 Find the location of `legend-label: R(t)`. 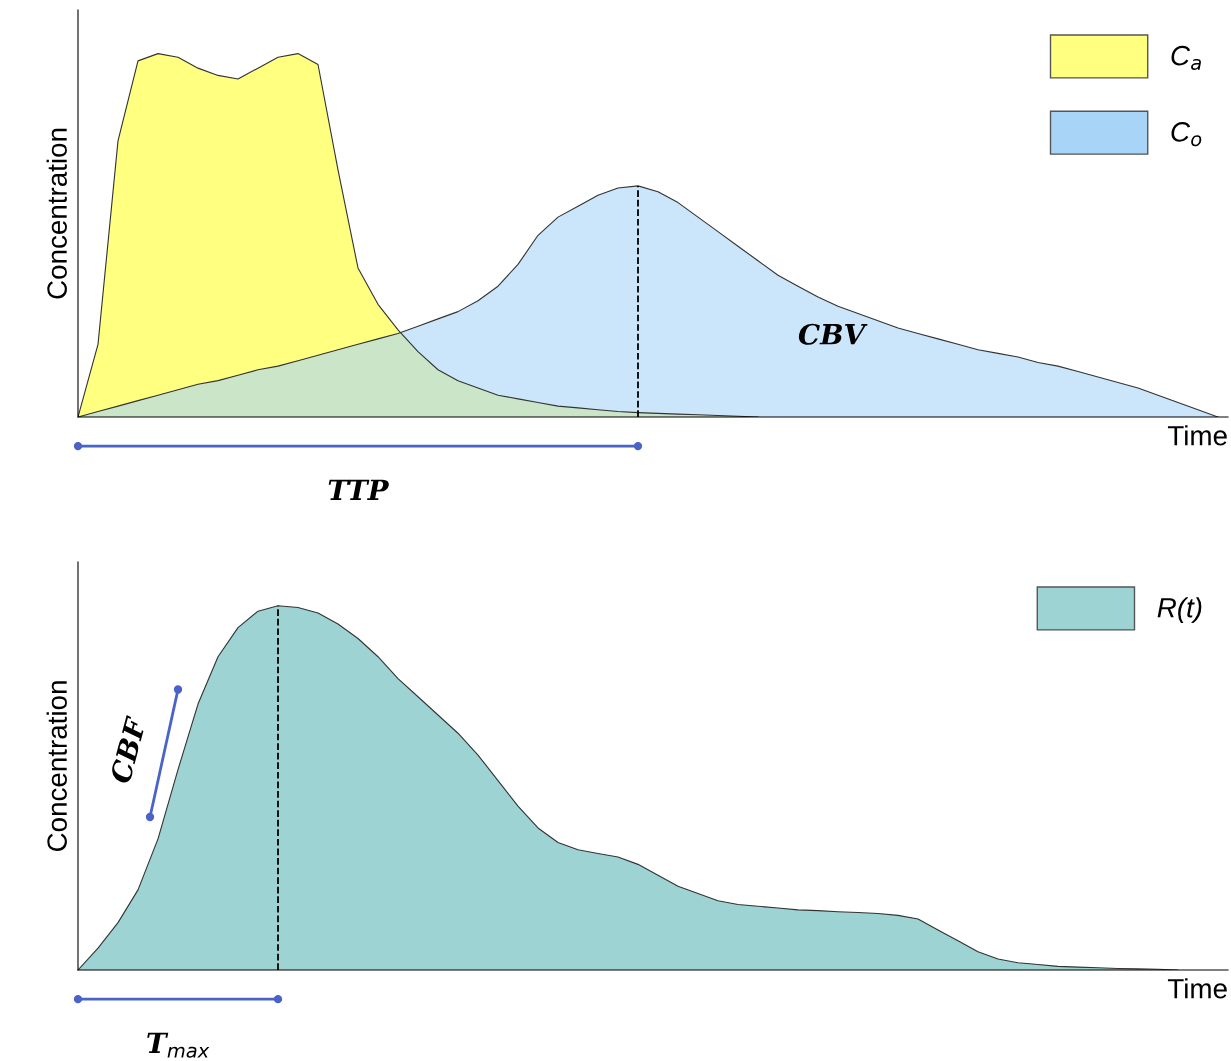

legend-label: R(t) is located at coordinates (1179, 610).